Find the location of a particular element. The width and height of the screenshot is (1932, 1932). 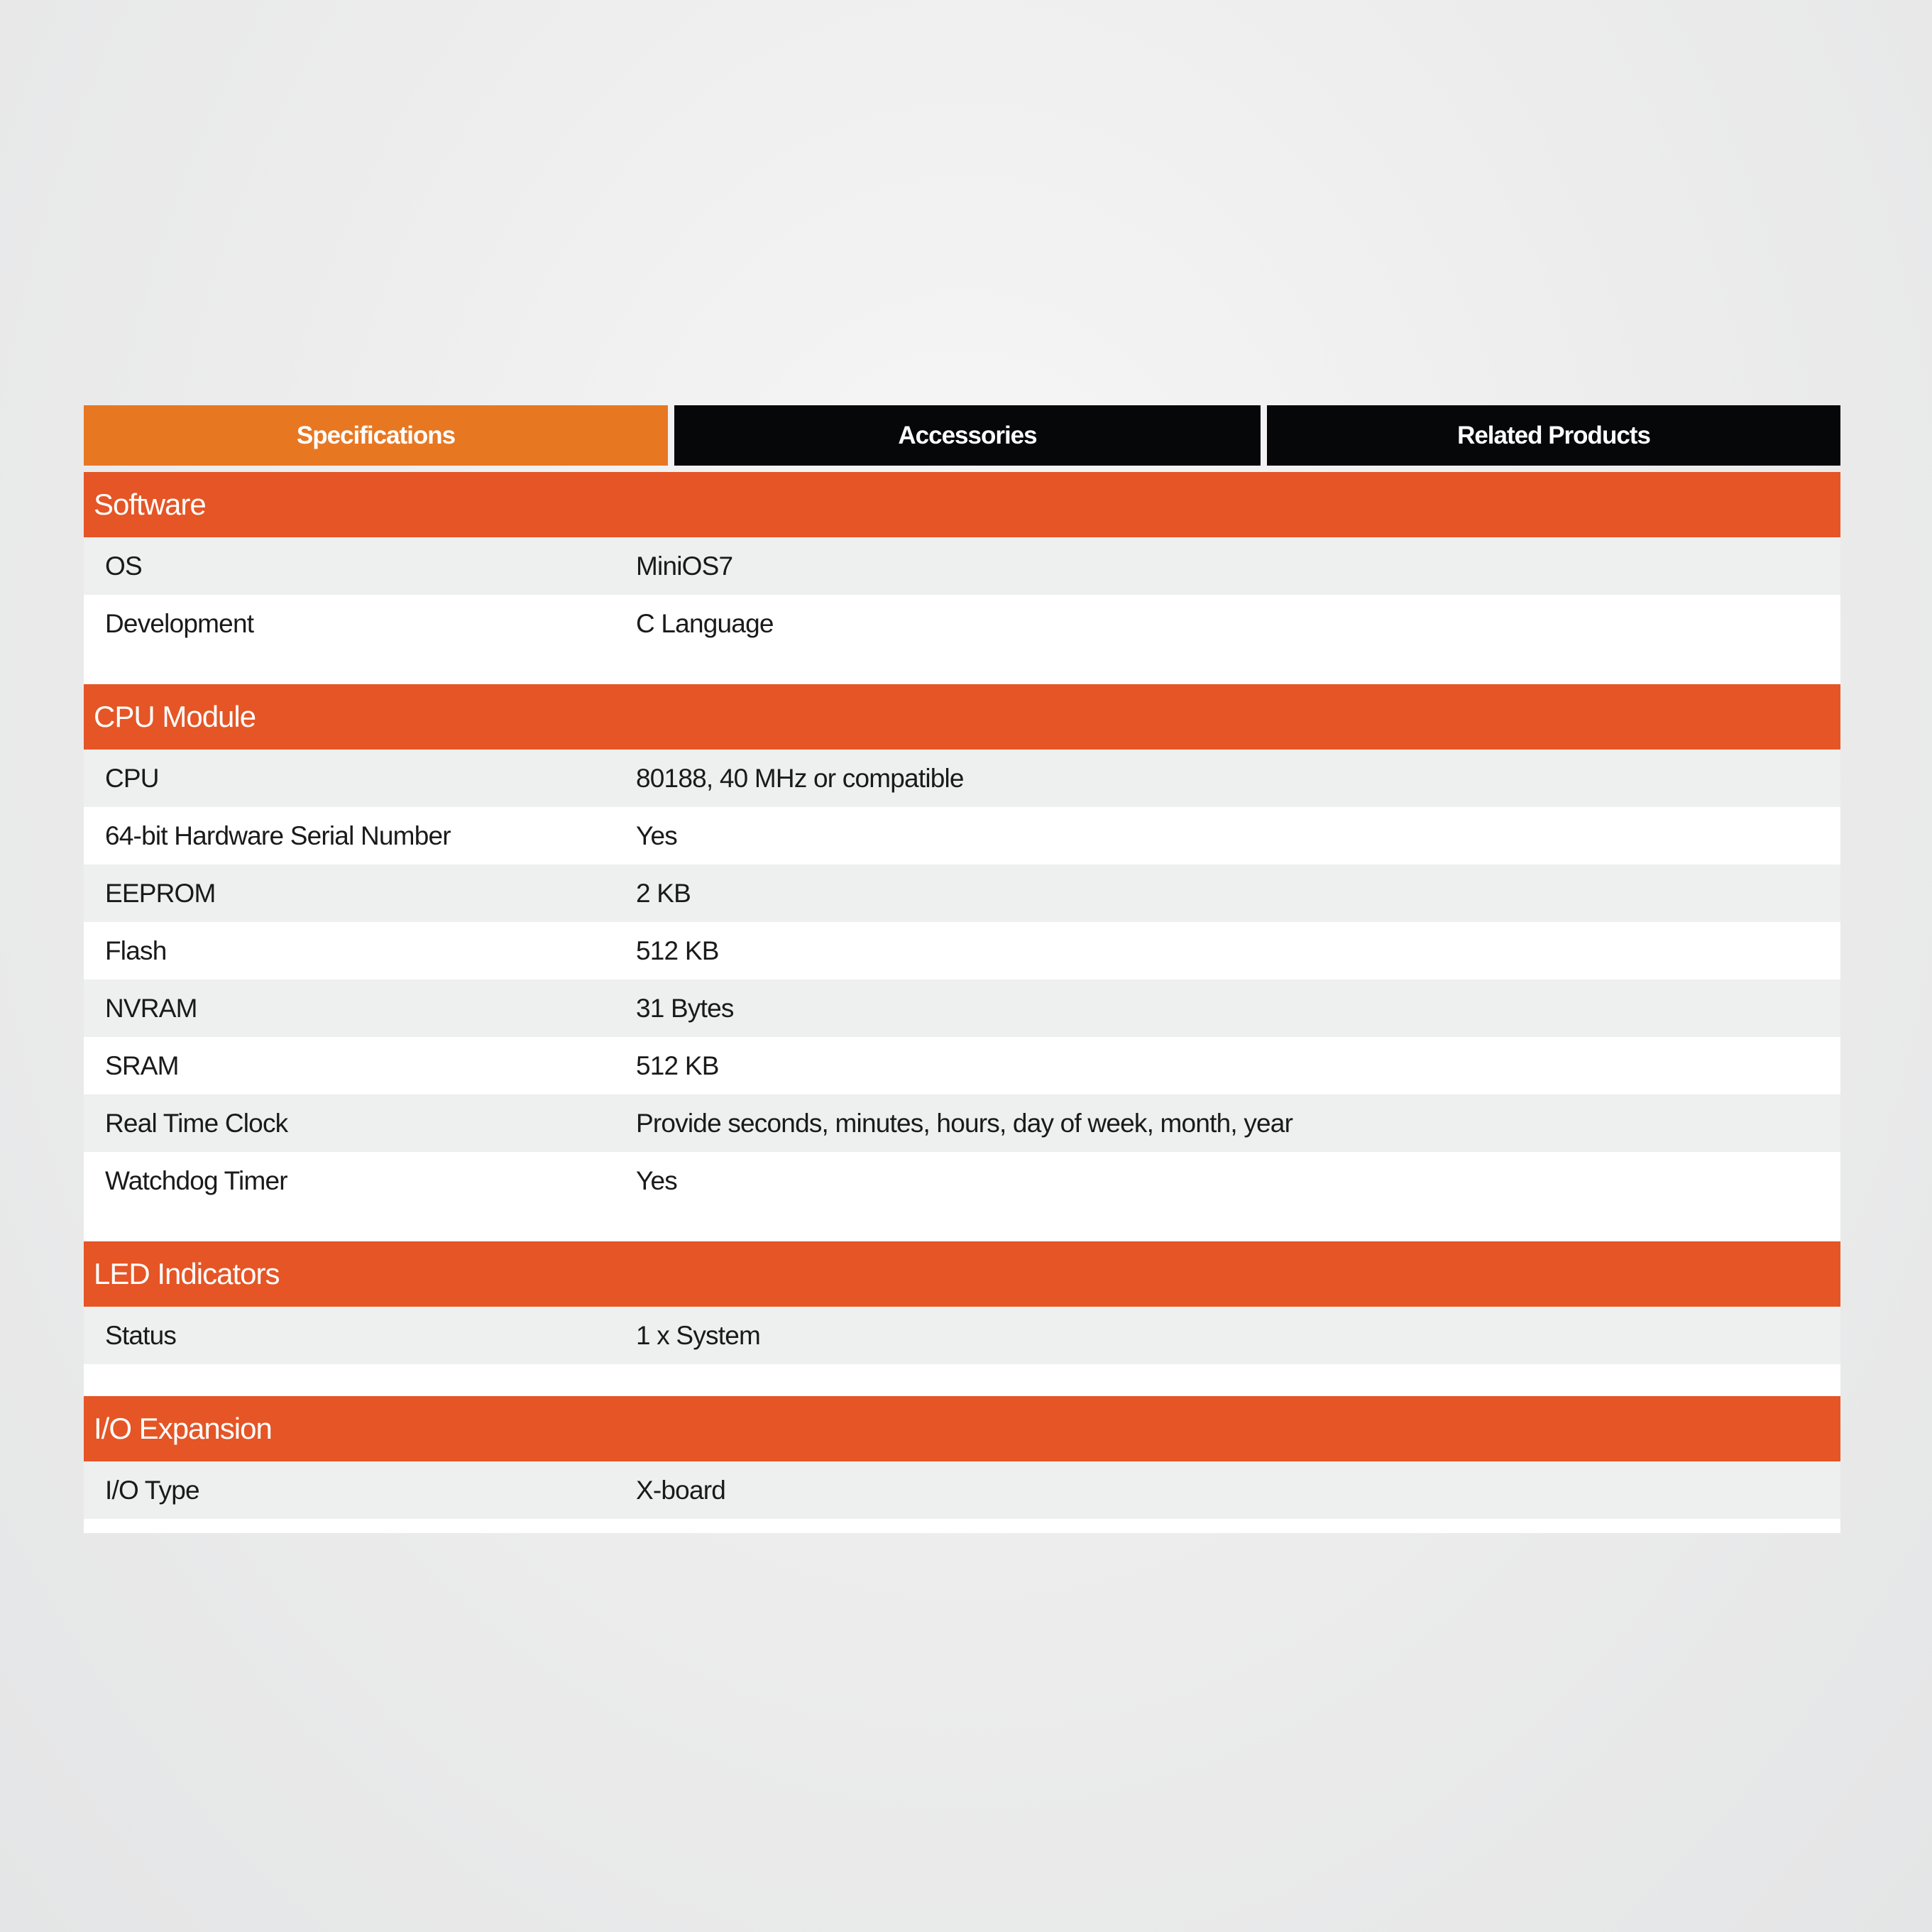

section-rows: Status 1 x System is located at coordinates (962, 1335).